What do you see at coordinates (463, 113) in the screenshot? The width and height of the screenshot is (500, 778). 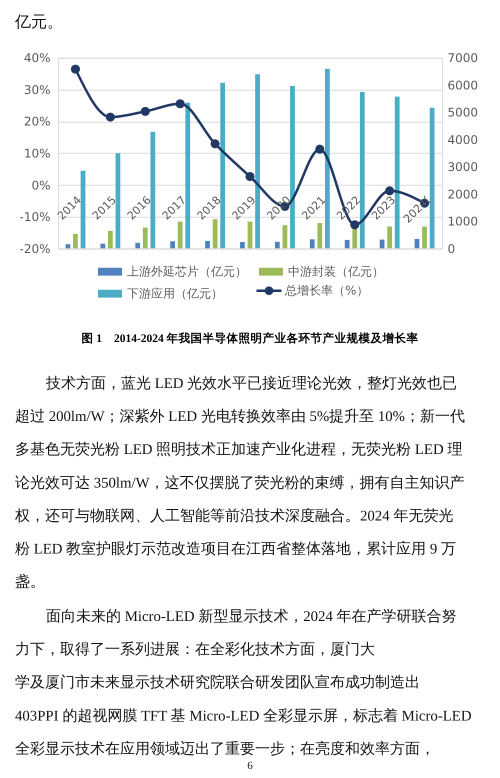 I see `y2-tick-label: 5000` at bounding box center [463, 113].